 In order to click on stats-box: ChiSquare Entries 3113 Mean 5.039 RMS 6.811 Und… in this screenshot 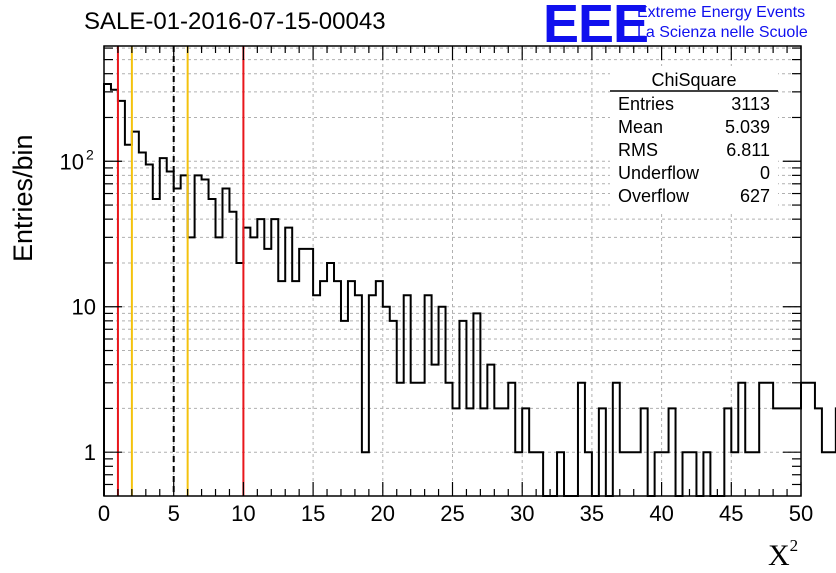, I will do `click(694, 140)`.